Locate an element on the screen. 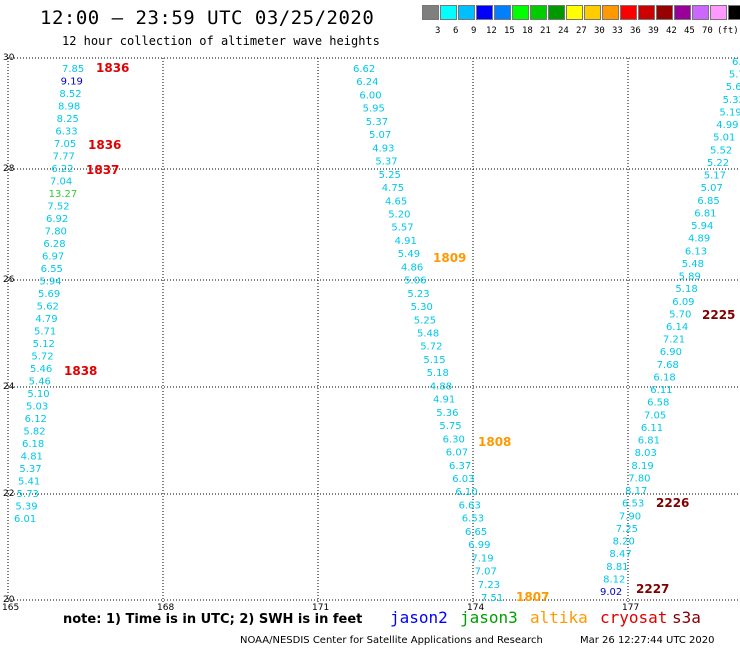 The image size is (740, 650). wave-height-value: 6. is located at coordinates (736, 62).